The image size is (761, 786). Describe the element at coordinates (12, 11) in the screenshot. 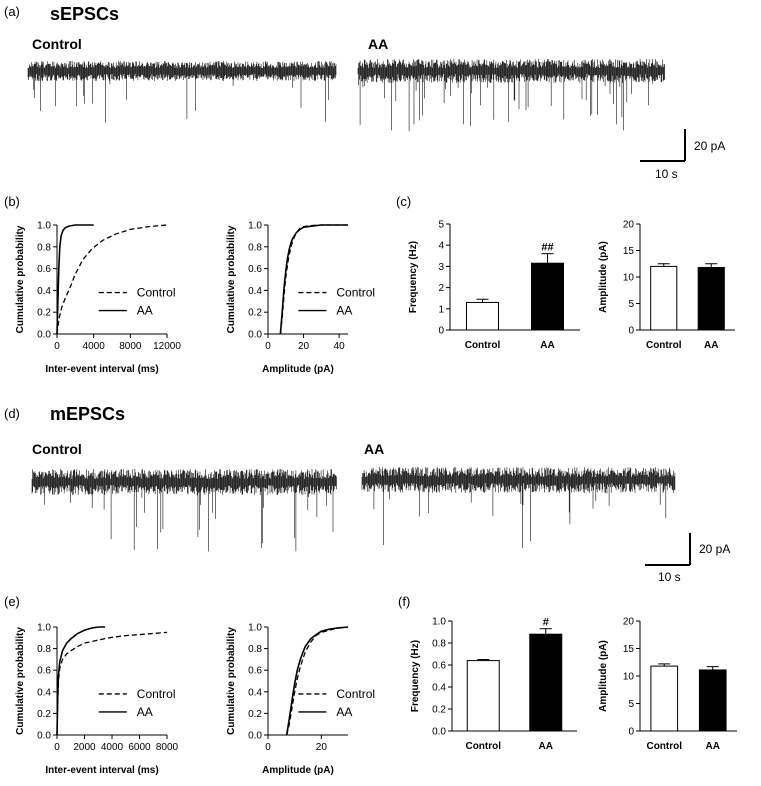

I see `panel-a-letter: (a)` at that location.